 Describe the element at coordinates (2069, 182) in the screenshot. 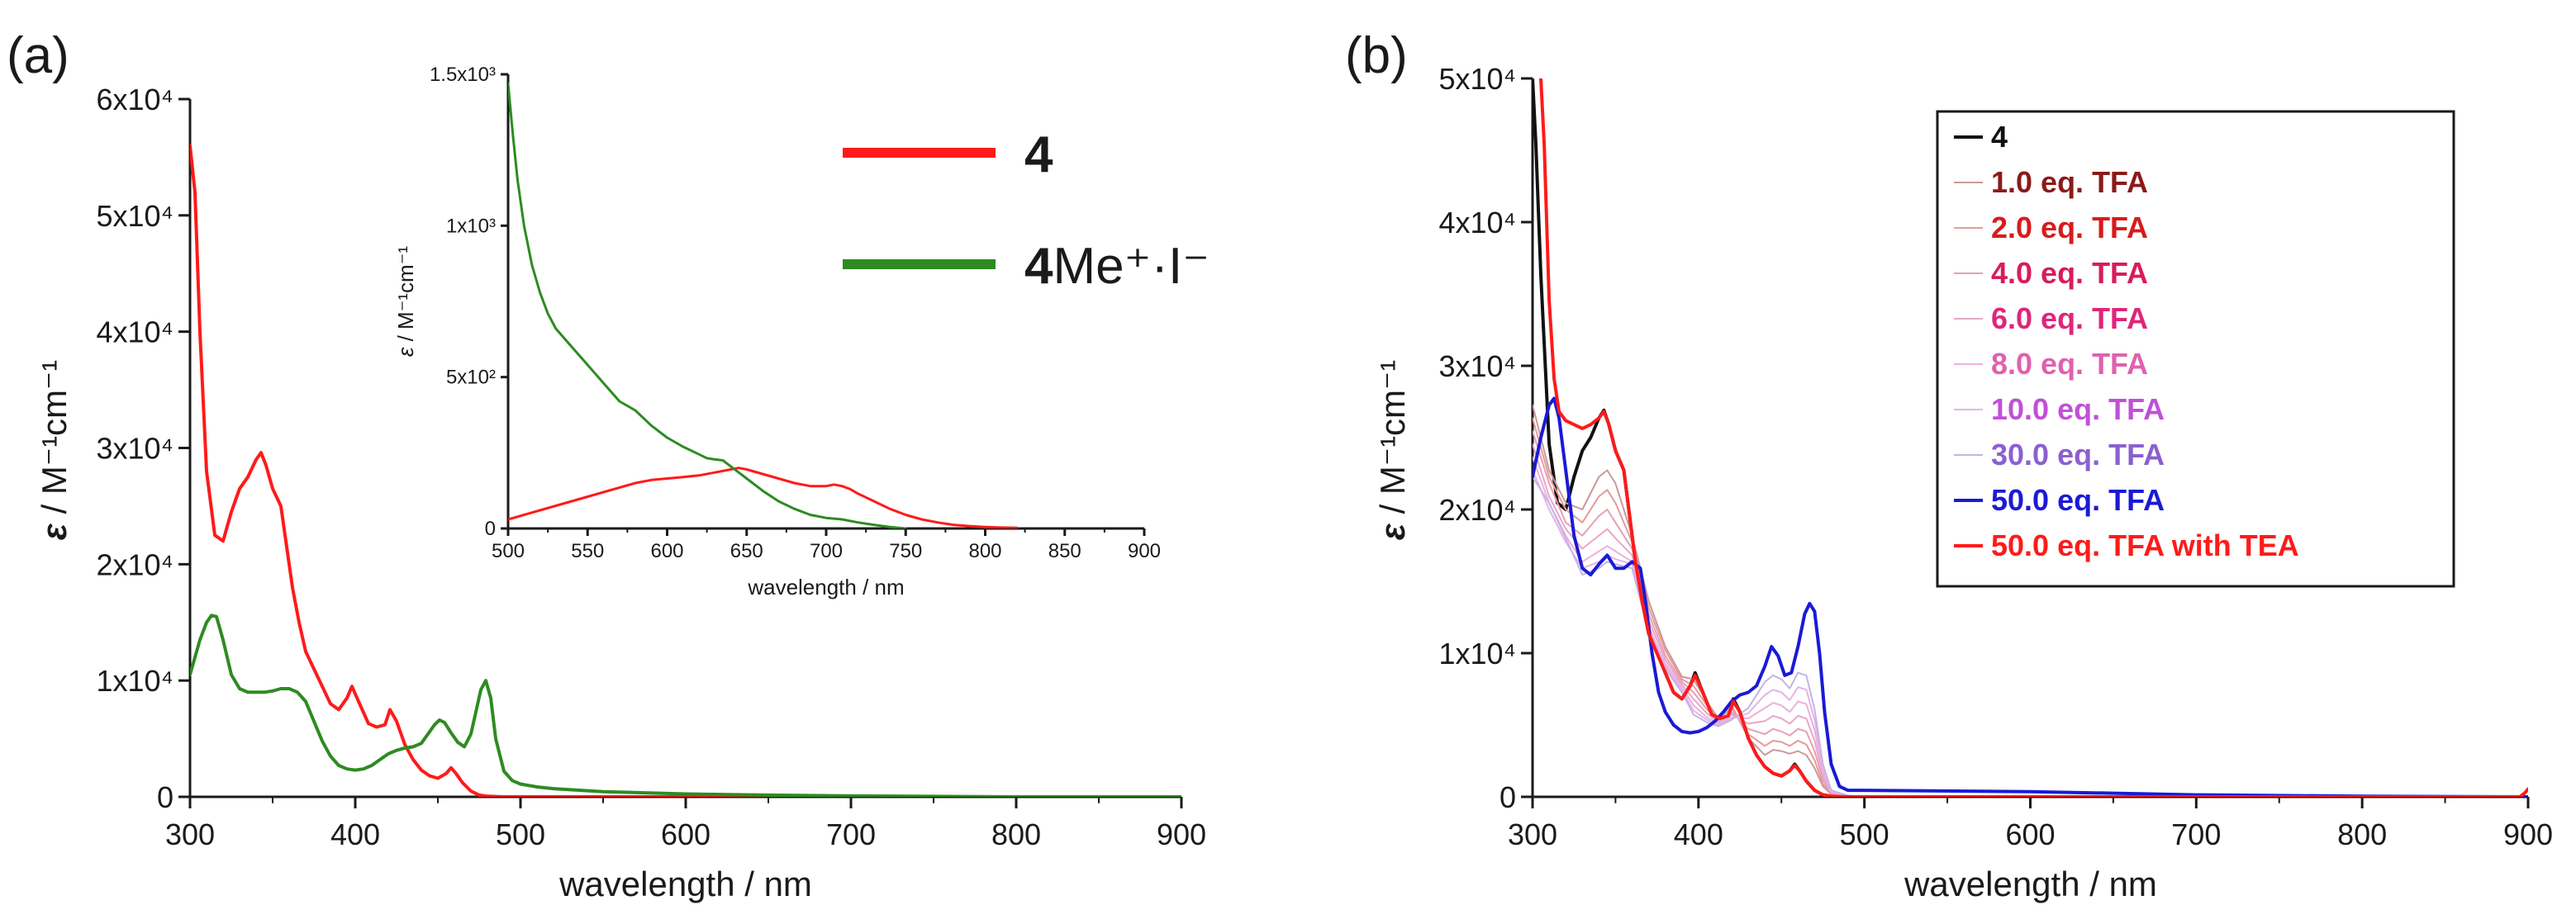

I see `panel-b-legend-label-1-0-eq-tfa: 1.0 eq. TFA` at that location.